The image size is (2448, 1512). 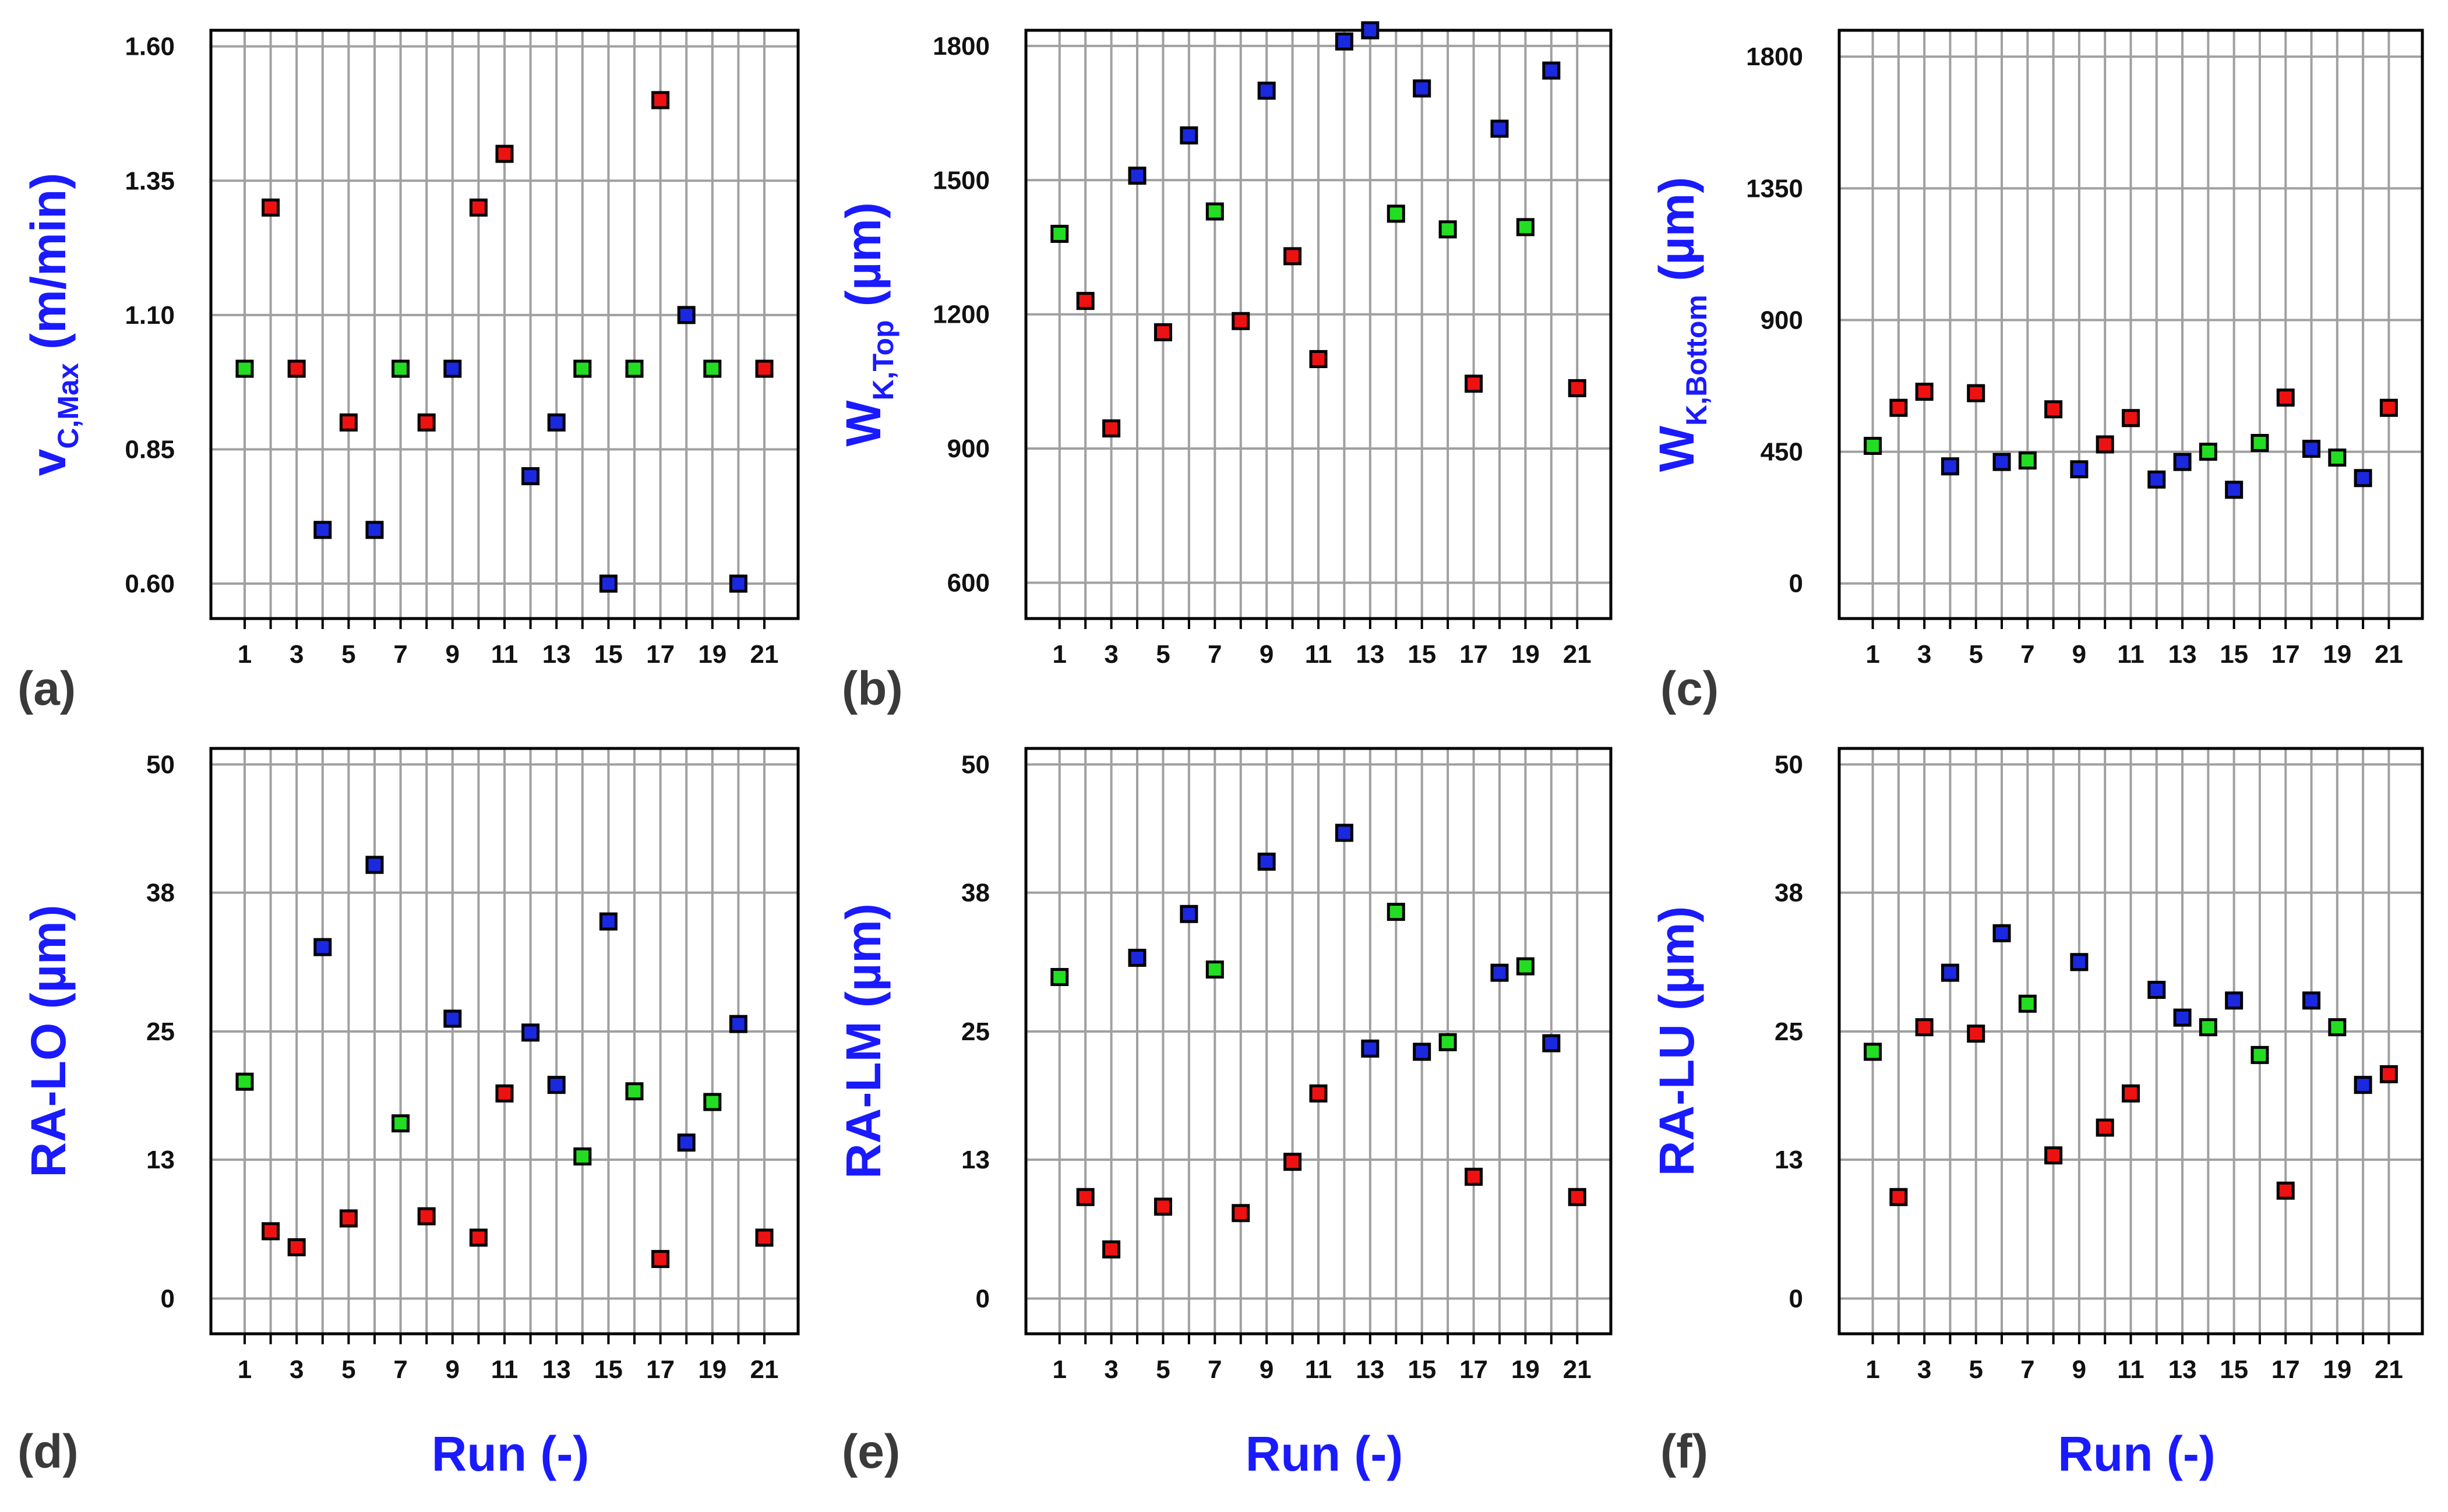 What do you see at coordinates (150, 181) in the screenshot?
I see `y-tick-label: 1.35` at bounding box center [150, 181].